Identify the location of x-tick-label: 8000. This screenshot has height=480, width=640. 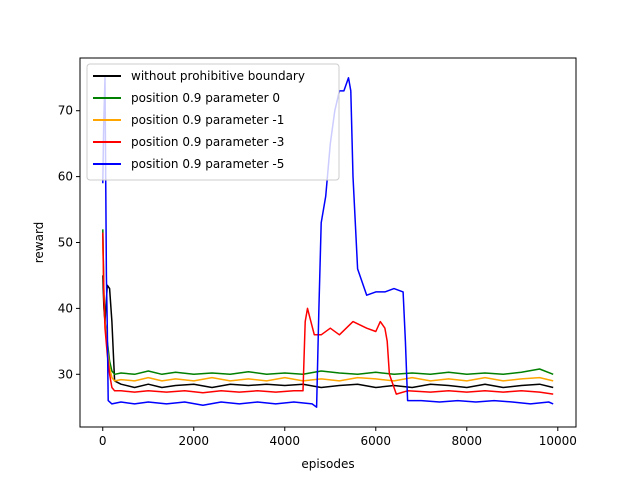
(467, 441).